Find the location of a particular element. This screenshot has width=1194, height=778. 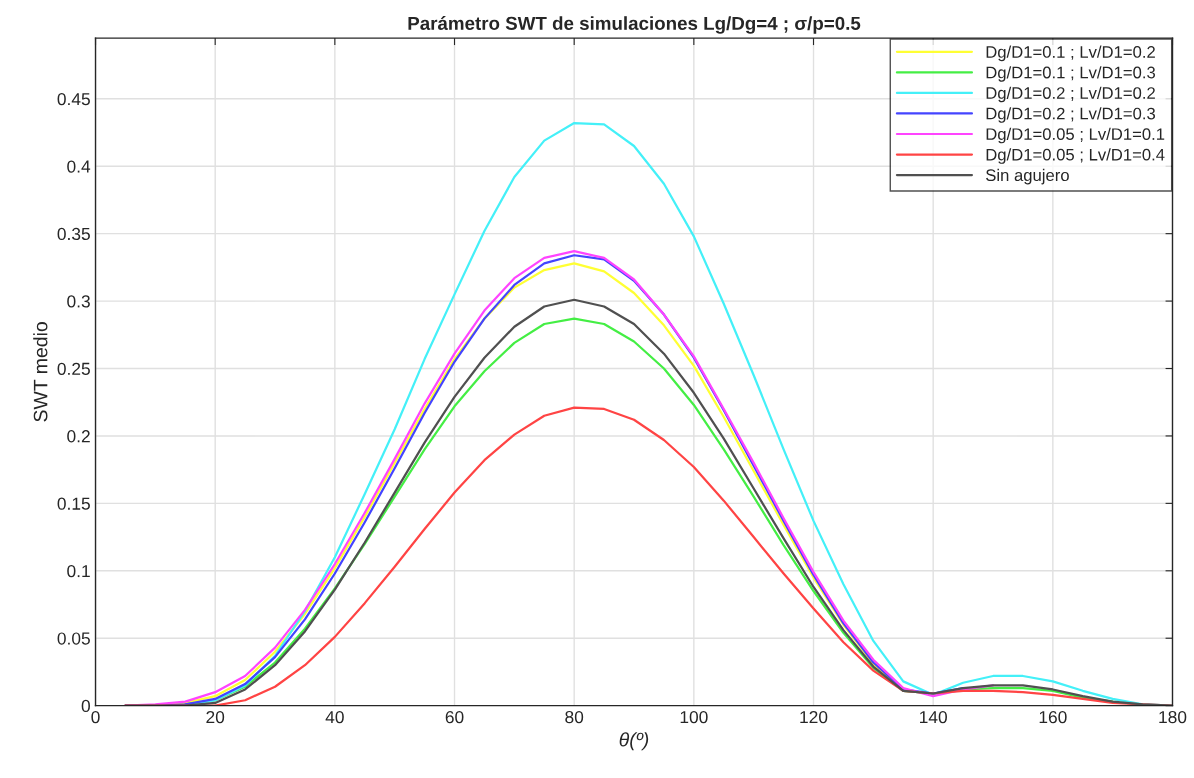

x-tick-label: 40 is located at coordinates (334, 717).